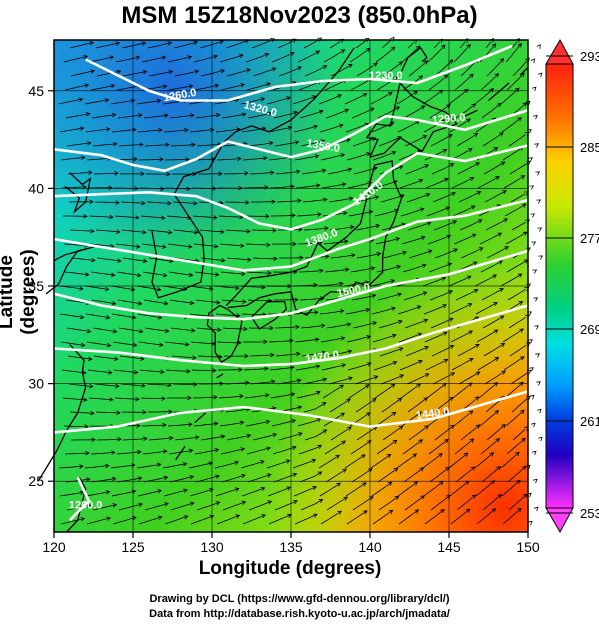 This screenshot has height=625, width=599. Describe the element at coordinates (291, 547) in the screenshot. I see `x-tick-label: 135` at that location.